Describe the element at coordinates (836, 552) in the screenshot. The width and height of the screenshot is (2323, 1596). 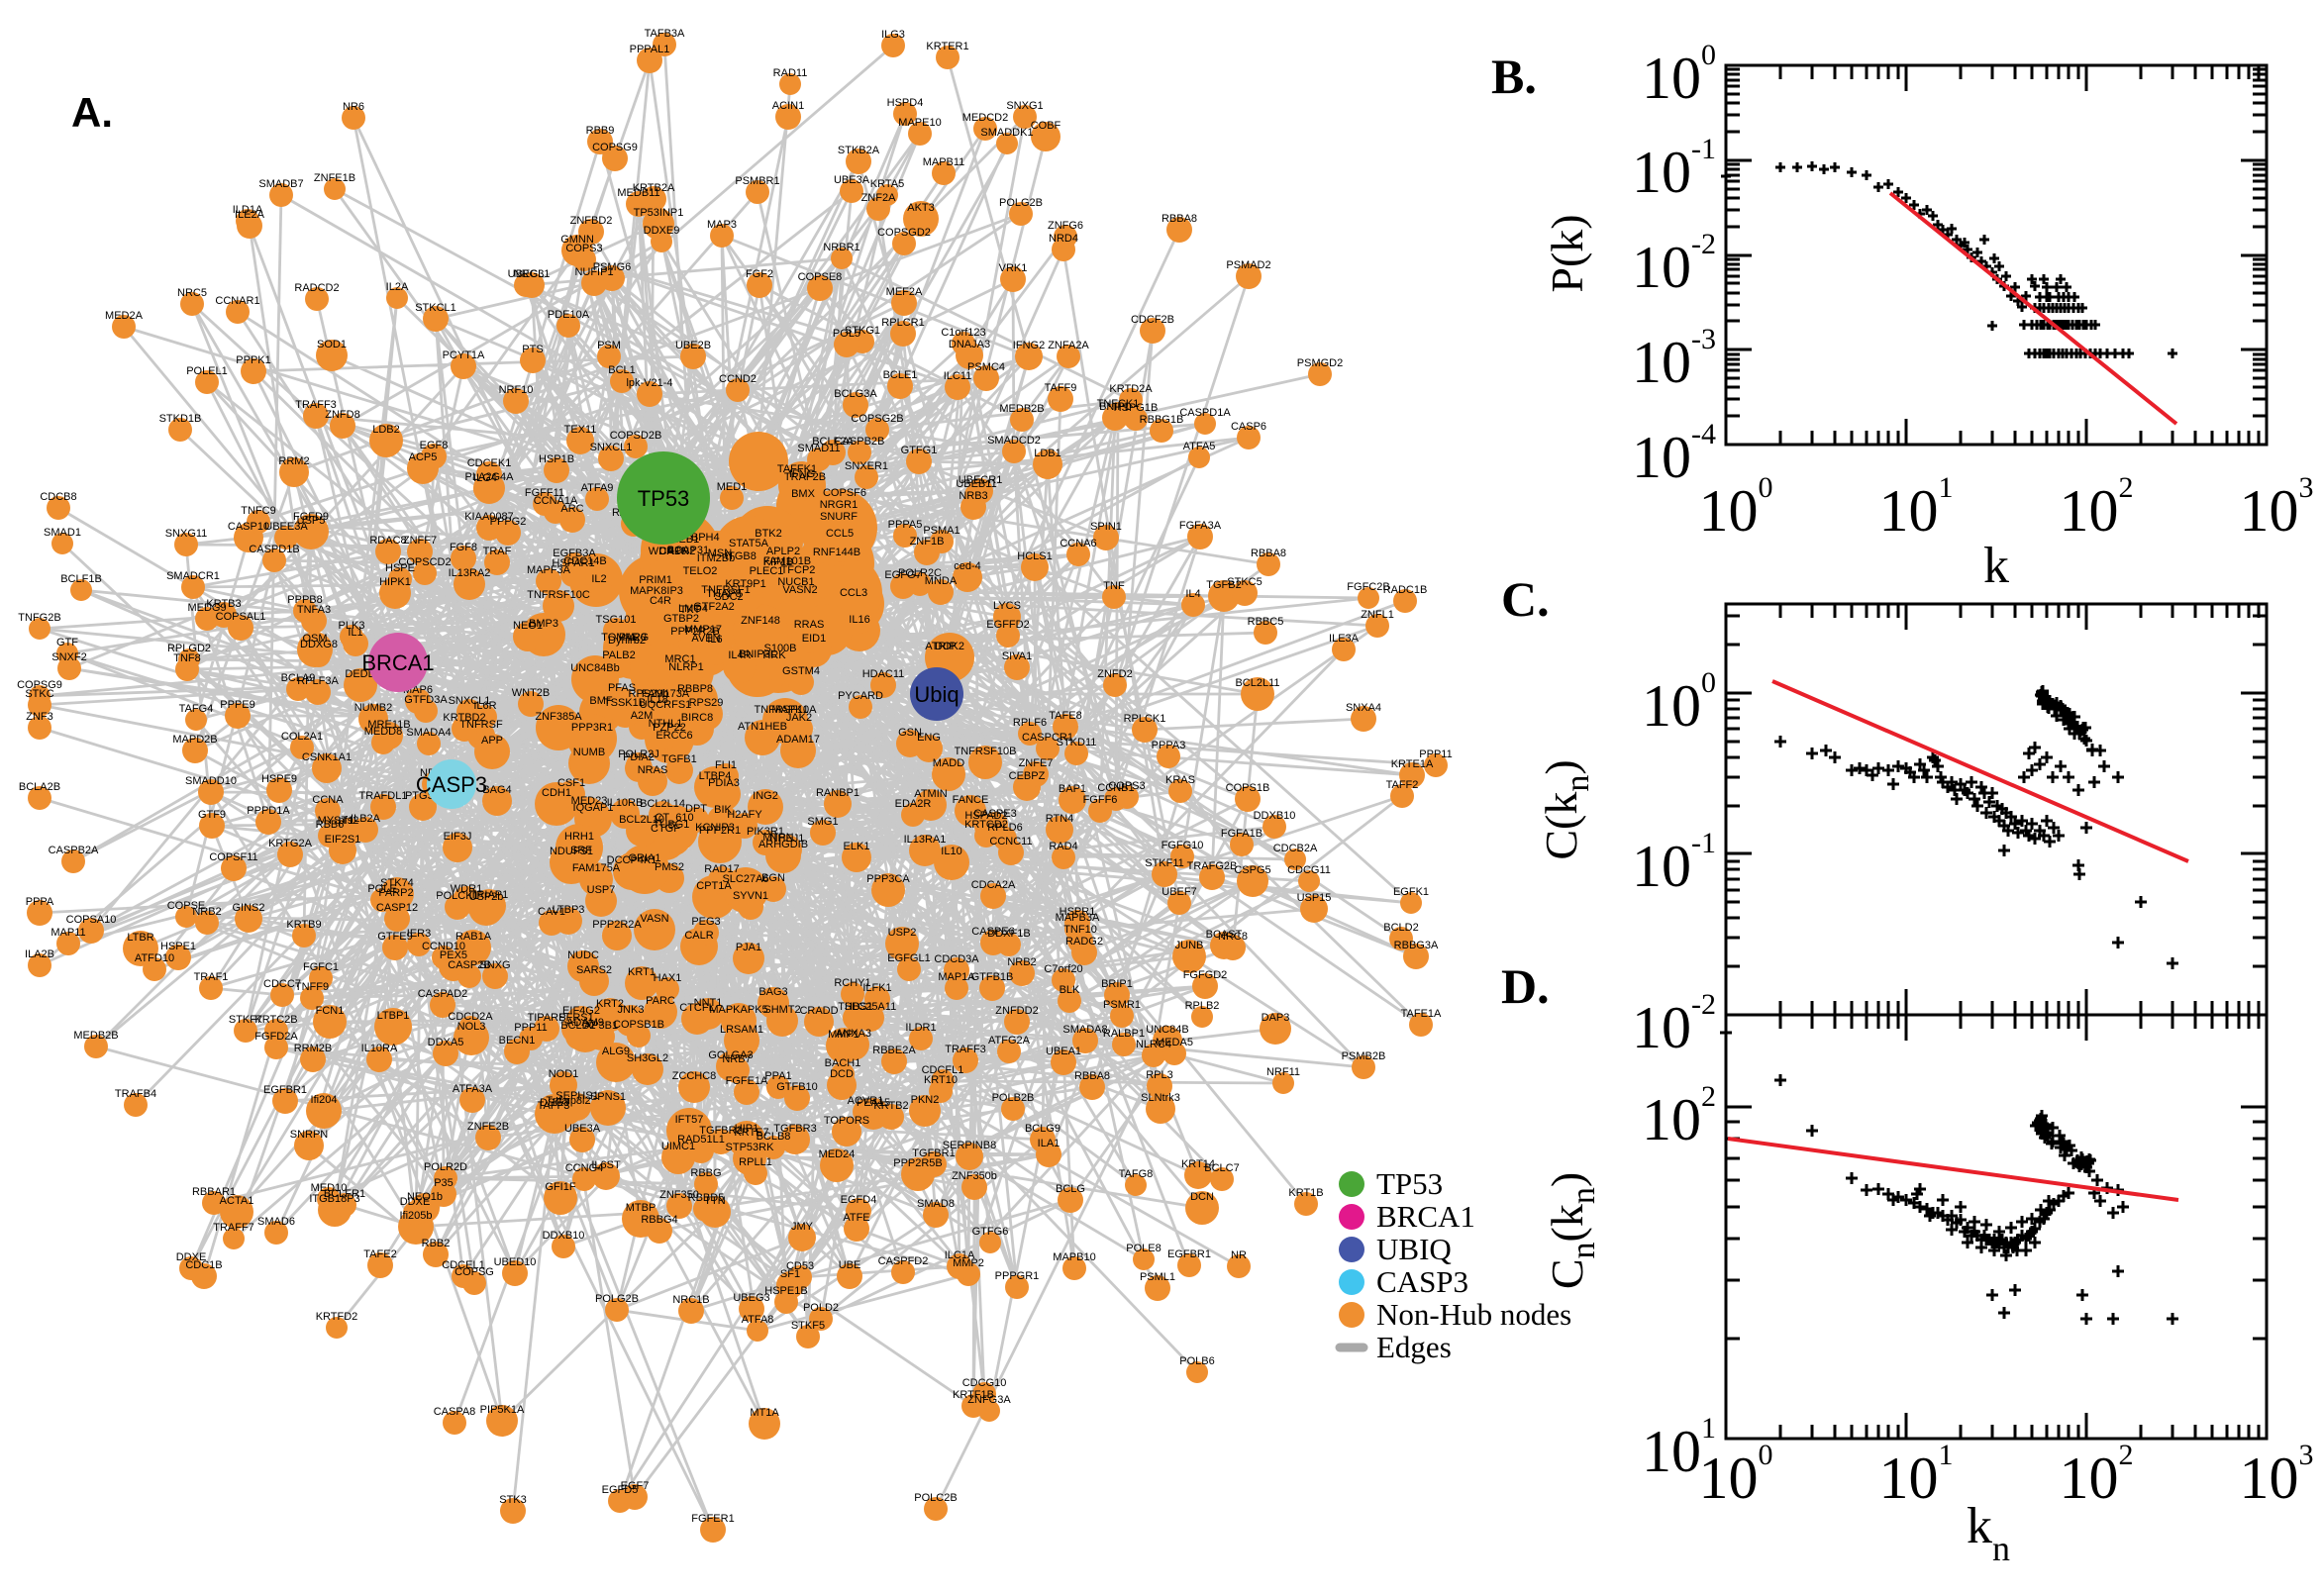
I see `svg-text: RNF144B` at that location.